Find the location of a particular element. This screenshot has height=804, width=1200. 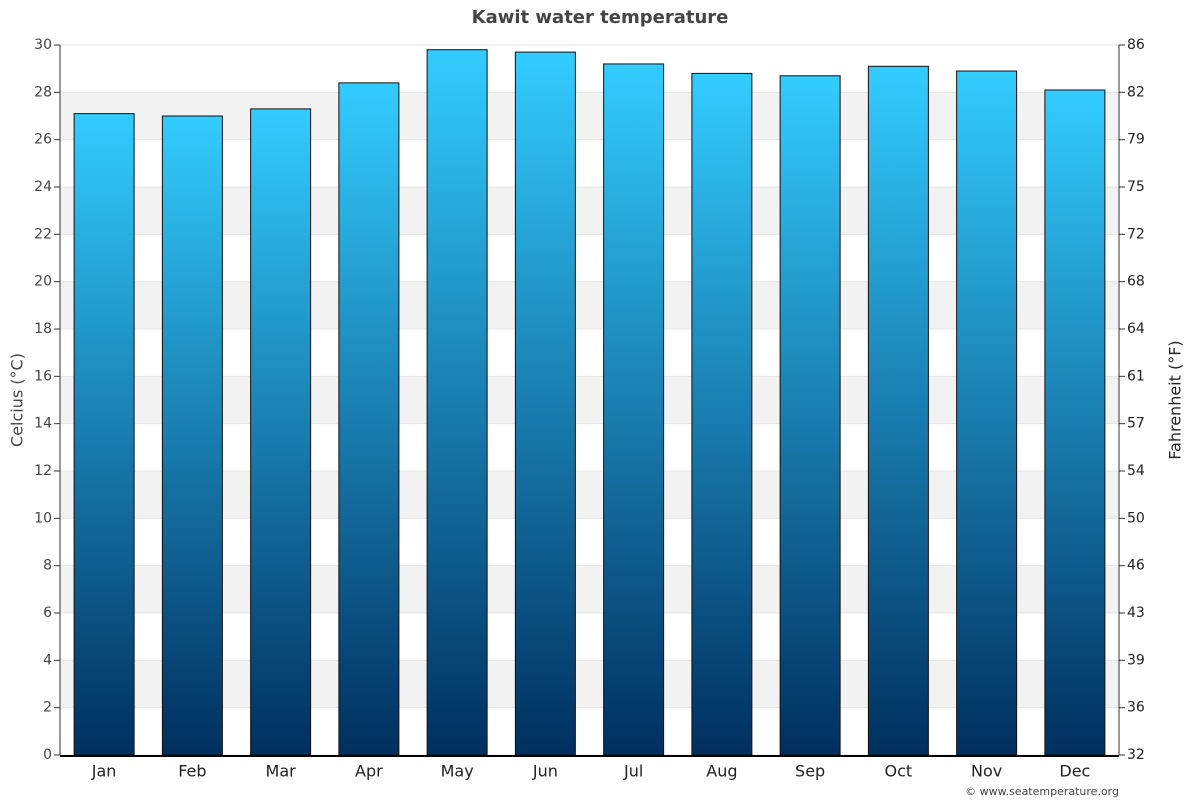

y-tick-label: 28 is located at coordinates (43, 92).